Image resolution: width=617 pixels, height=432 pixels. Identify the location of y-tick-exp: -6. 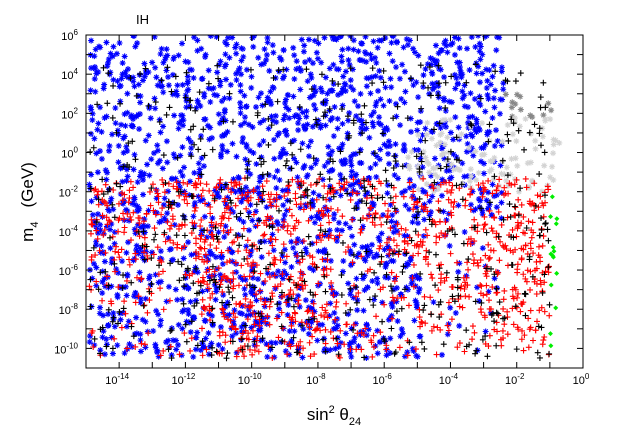
(75, 267).